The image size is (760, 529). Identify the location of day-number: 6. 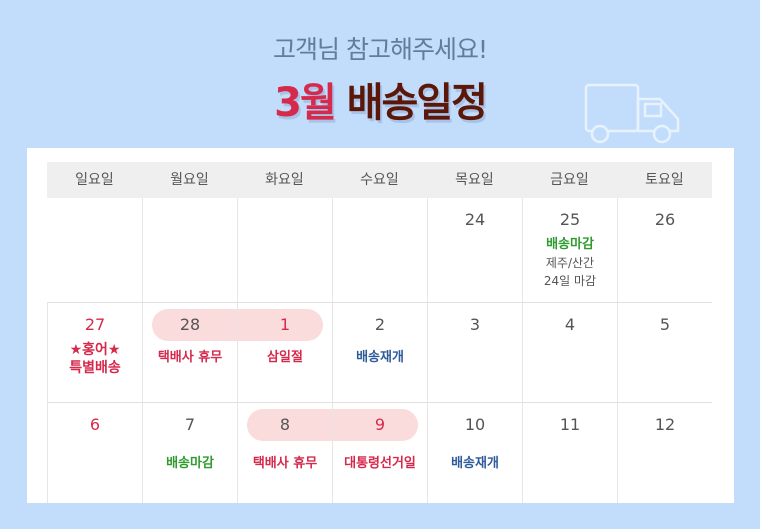
(95, 424).